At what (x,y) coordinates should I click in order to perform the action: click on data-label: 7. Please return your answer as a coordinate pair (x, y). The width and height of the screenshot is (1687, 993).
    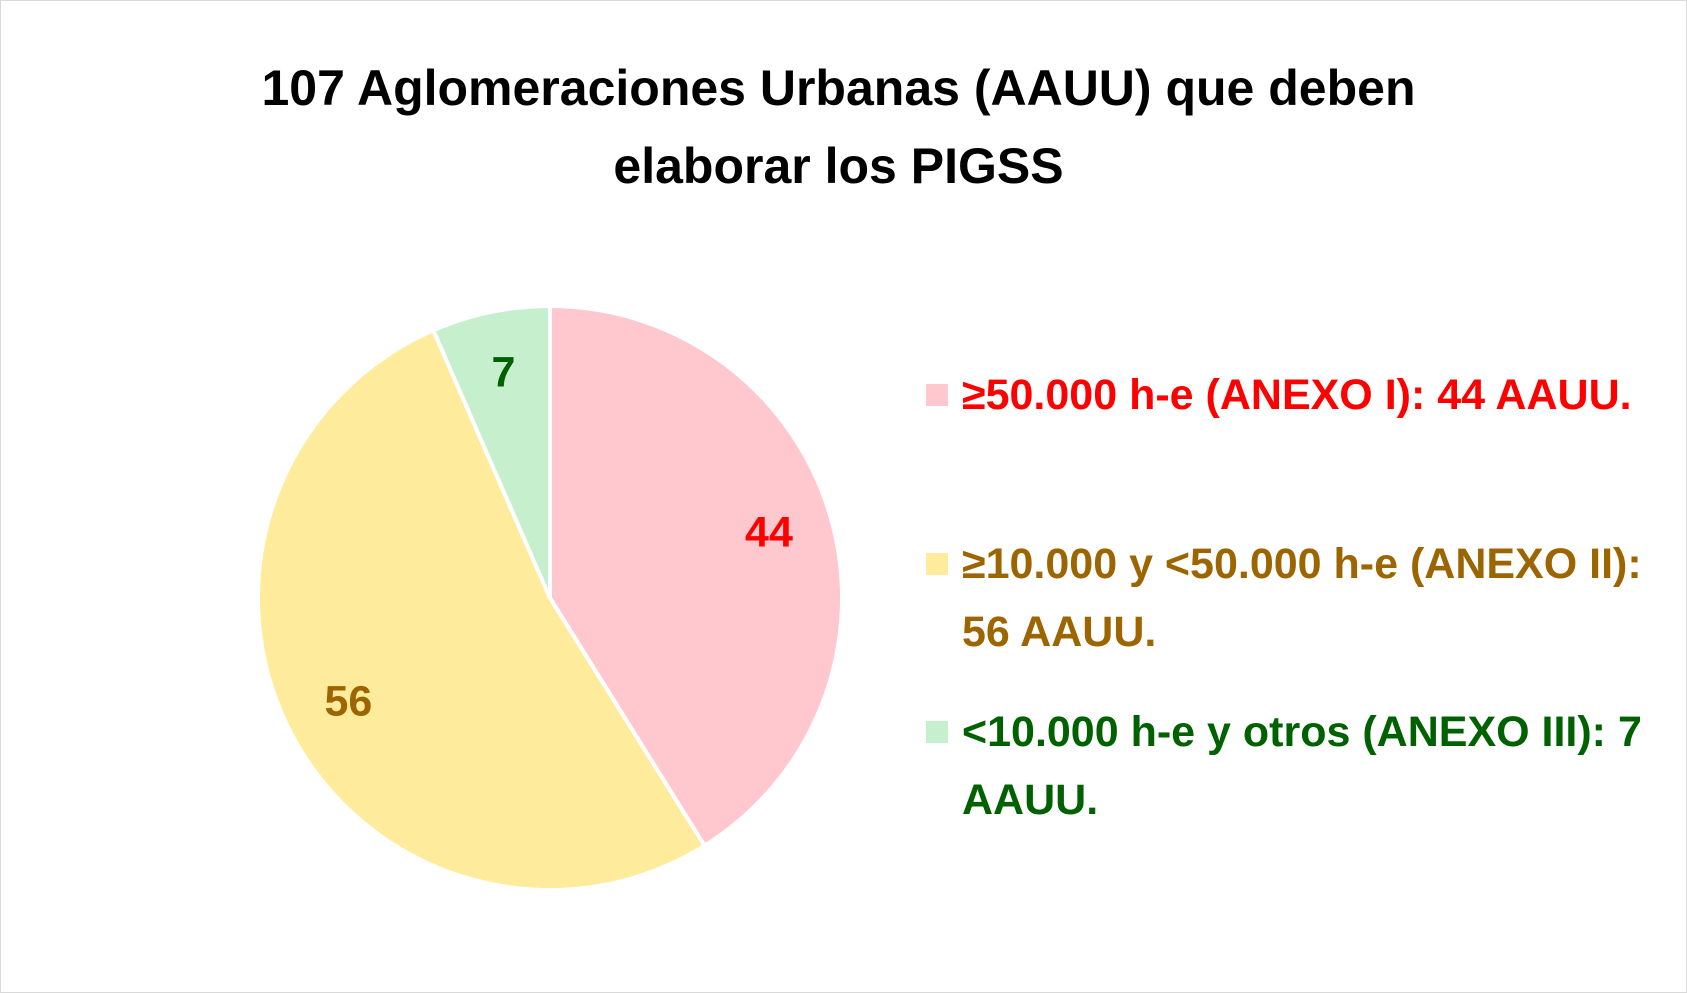
    Looking at the image, I should click on (504, 372).